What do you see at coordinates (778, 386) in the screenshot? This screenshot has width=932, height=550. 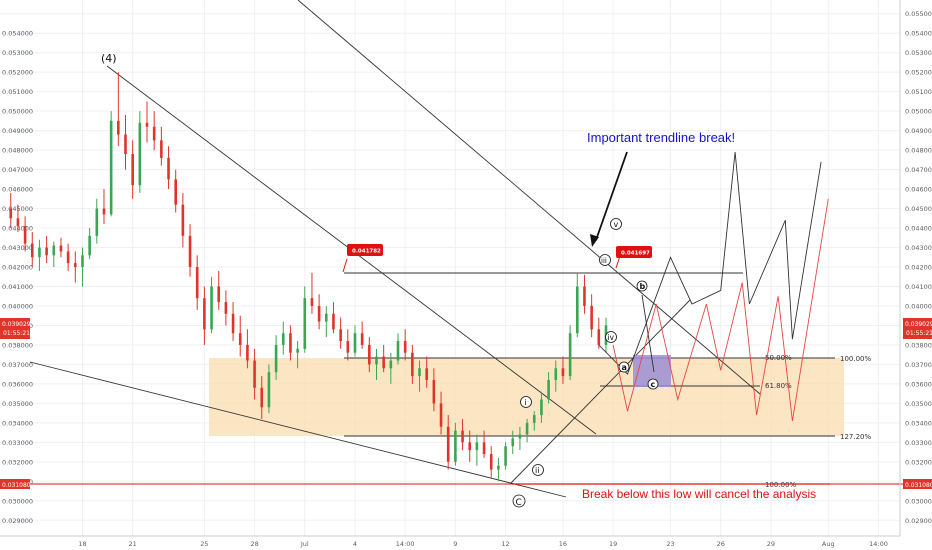 I see `fib-label-618: 61.80%` at bounding box center [778, 386].